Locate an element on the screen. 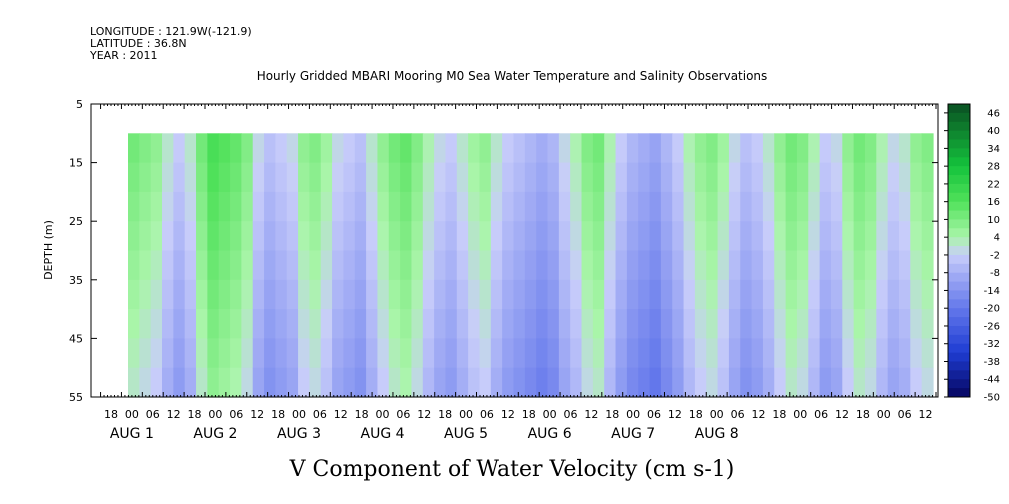  longitude-label: LONGITUDE : 121.9W(-121.9) is located at coordinates (171, 31).